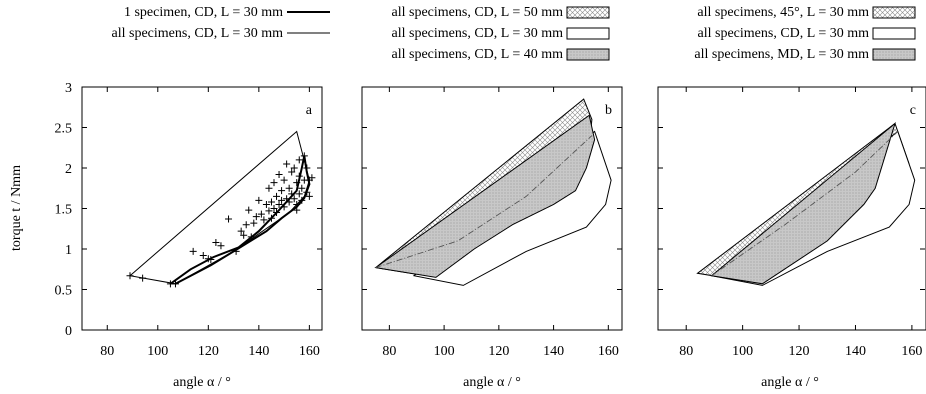 This screenshot has height=394, width=926. What do you see at coordinates (790, 382) in the screenshot?
I see `x-axis-title-c: angle α / °` at bounding box center [790, 382].